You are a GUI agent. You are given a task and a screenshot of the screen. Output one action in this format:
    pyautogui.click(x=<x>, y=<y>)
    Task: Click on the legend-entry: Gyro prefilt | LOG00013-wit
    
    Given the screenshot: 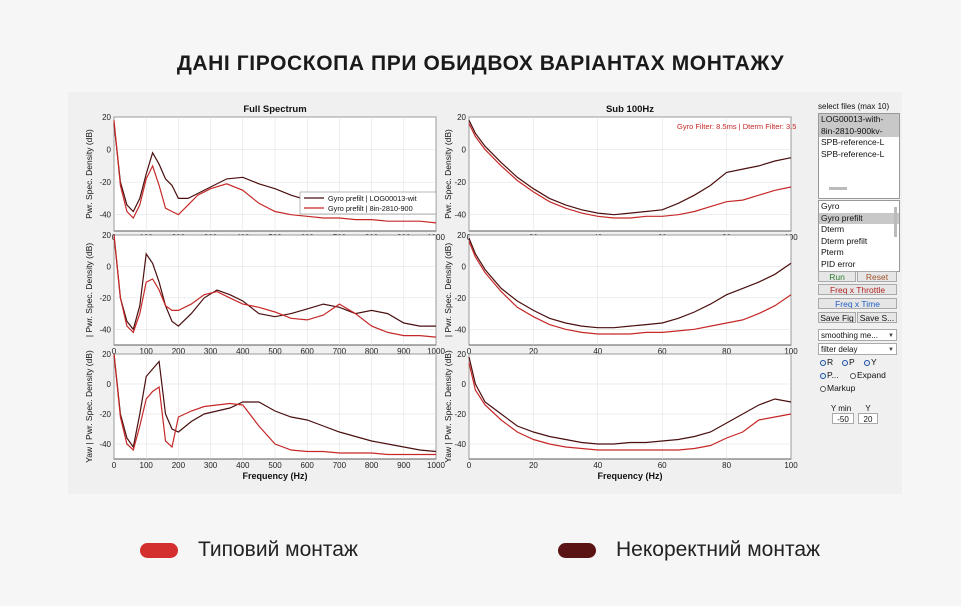 What is the action you would take?
    pyautogui.click(x=372, y=198)
    